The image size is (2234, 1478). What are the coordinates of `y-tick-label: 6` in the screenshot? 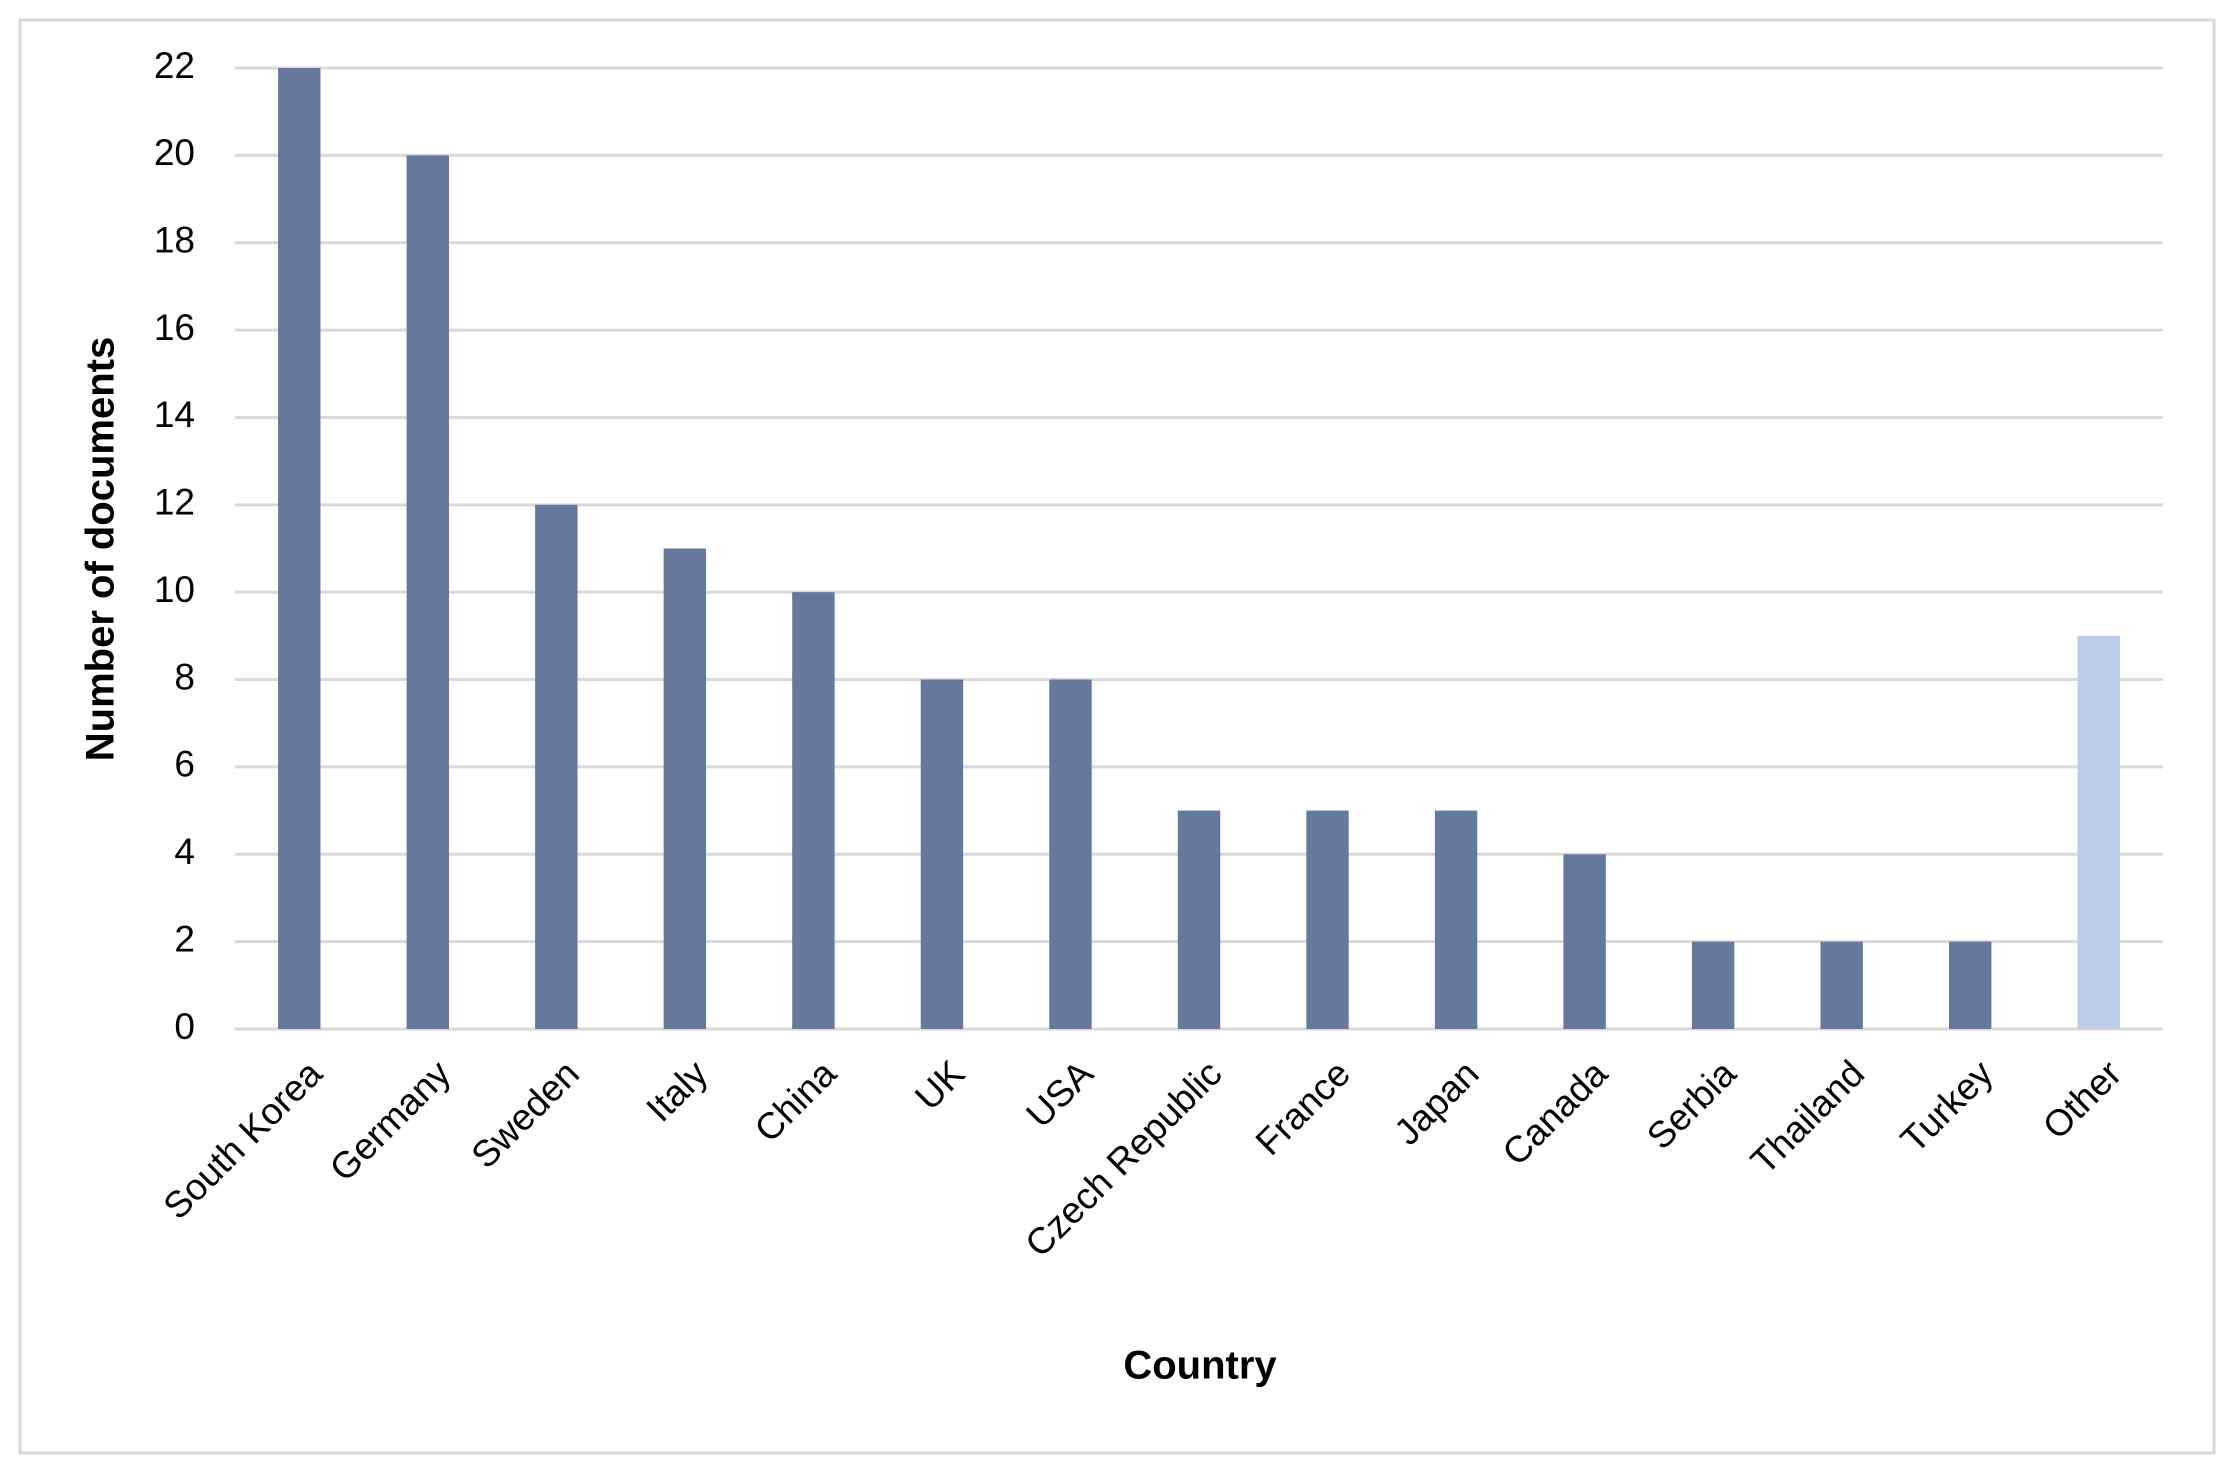 It's located at (184, 764).